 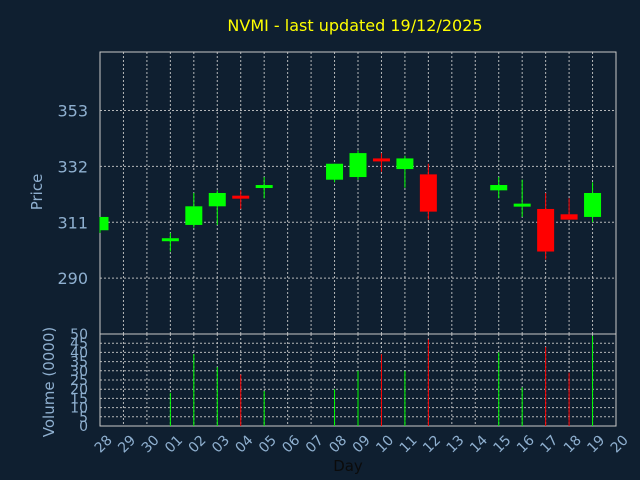 I want to click on x-tick-label: 08, so click(x=338, y=444).